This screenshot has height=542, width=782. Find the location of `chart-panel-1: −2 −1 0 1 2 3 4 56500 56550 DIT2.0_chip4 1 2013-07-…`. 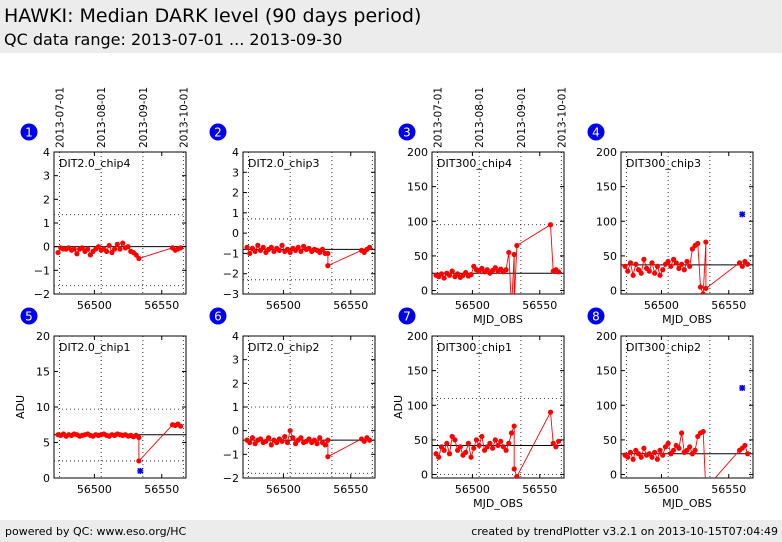

chart-panel-1: −2 −1 0 1 2 3 4 56500 56550 DIT2.0_chip4 1 2013-07-… is located at coordinates (105, 199).